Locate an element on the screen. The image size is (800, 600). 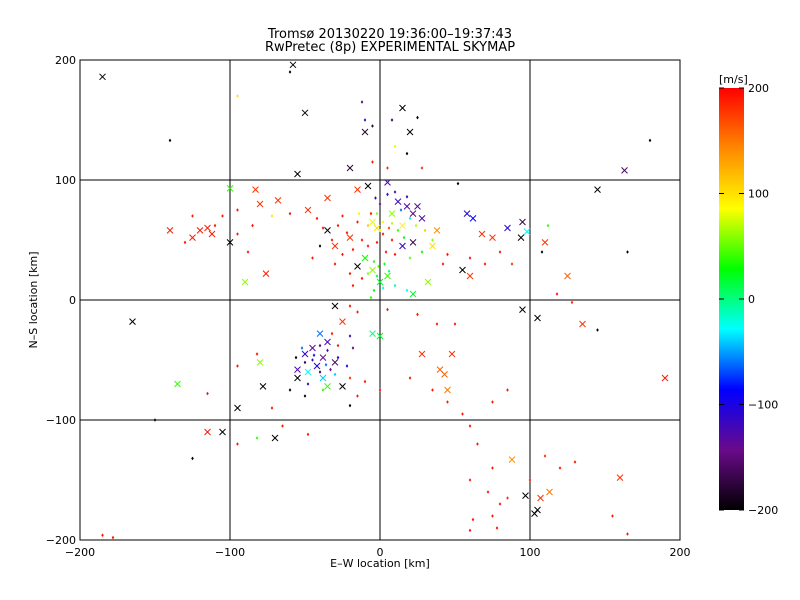
colorbar-tick-label: 100 is located at coordinates (758, 194).